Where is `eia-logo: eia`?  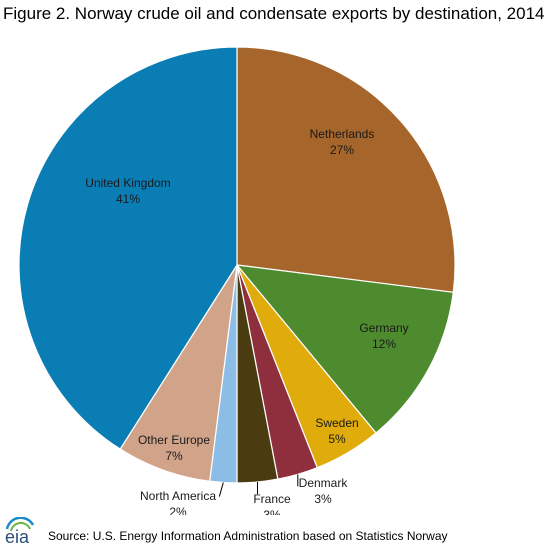 eia-logo: eia is located at coordinates (20, 531).